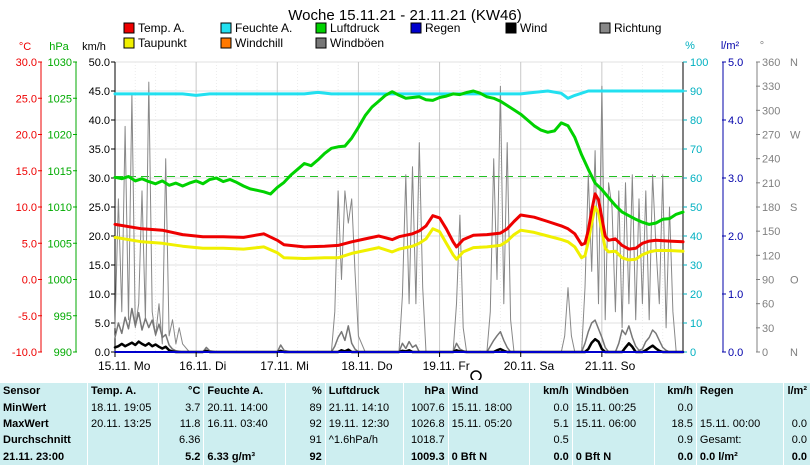  Describe the element at coordinates (94, 47) in the screenshot. I see `axis-unit-kmh: km/h` at that location.